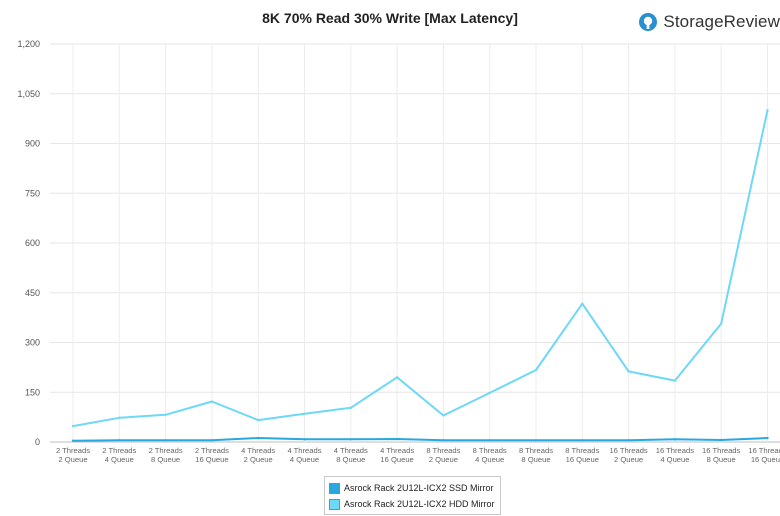  Describe the element at coordinates (390, 18) in the screenshot. I see `chart-title: 8K 70% Read 30% Write [Max Latency]` at that location.